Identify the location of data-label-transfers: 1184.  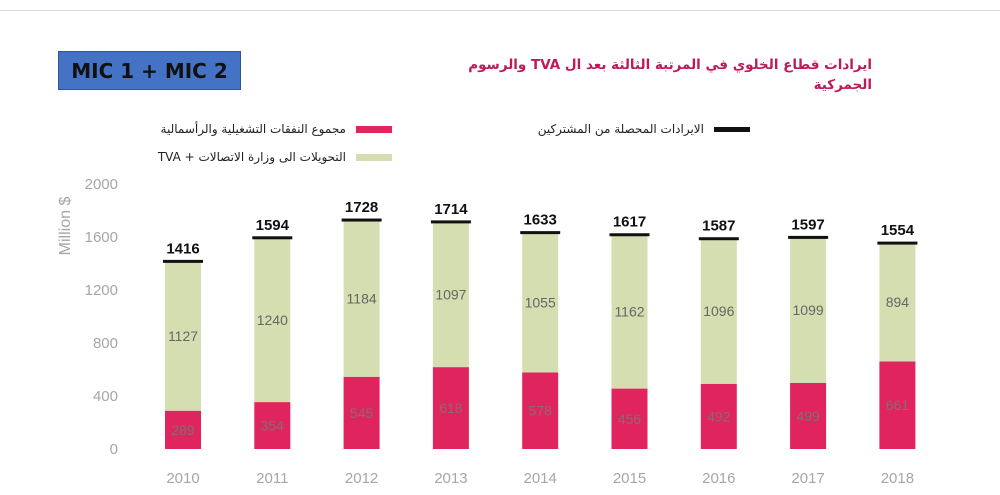
(362, 298).